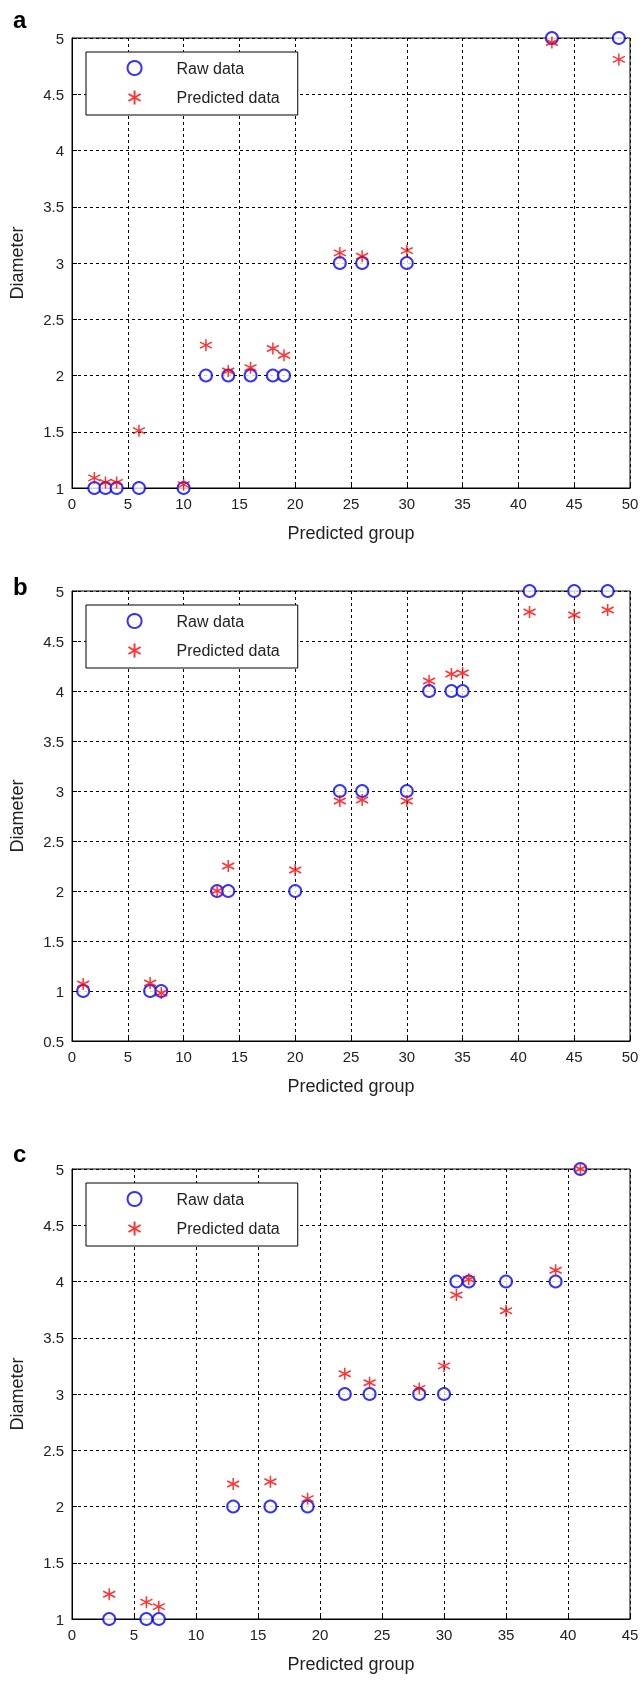 Image resolution: width=644 pixels, height=1701 pixels. Describe the element at coordinates (20, 586) in the screenshot. I see `chart-title: b` at that location.